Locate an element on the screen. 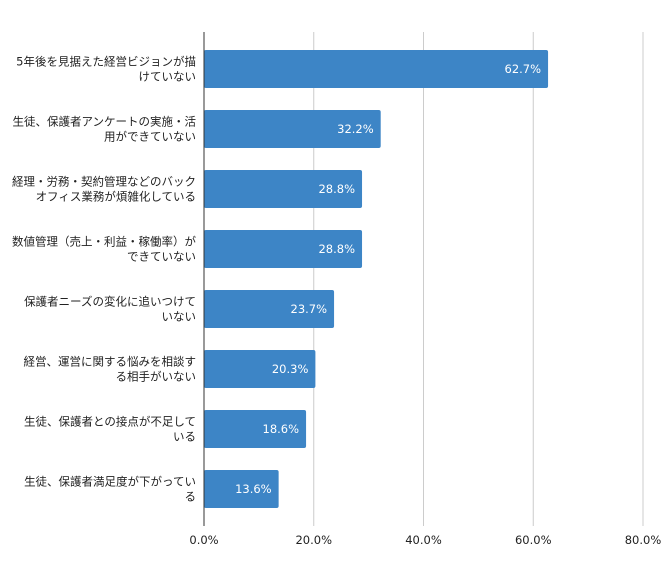 This screenshot has width=672, height=573. category-label: 生徒、保護者満足度が下がっている is located at coordinates (110, 489).